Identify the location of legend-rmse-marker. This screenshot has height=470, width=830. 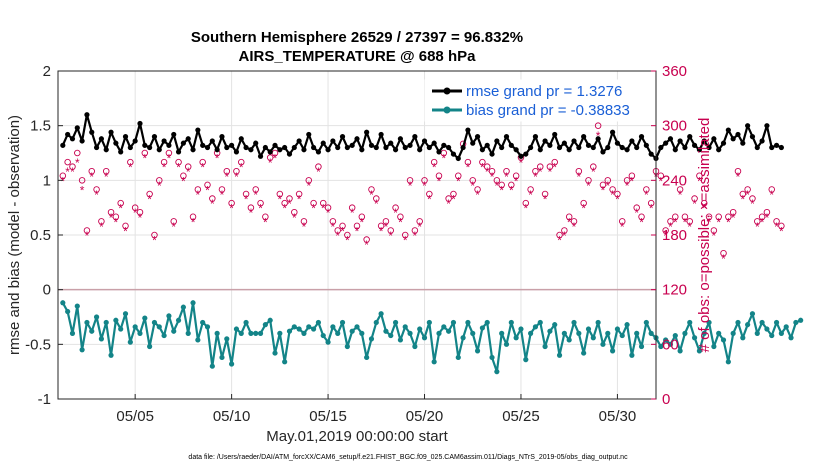
(447, 91).